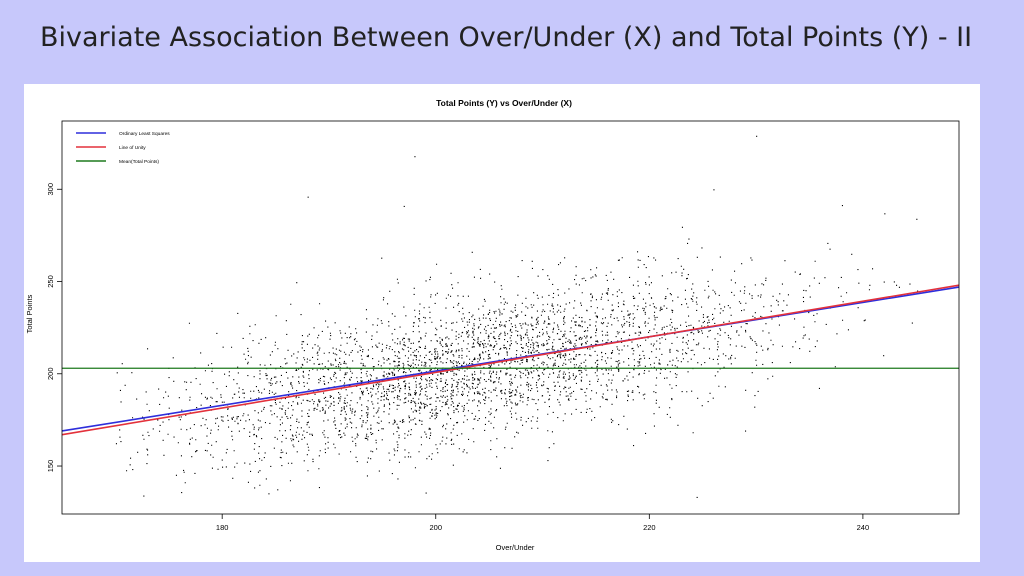 Image resolution: width=1024 pixels, height=576 pixels. I want to click on legend-label: Line of Unity, so click(132, 148).